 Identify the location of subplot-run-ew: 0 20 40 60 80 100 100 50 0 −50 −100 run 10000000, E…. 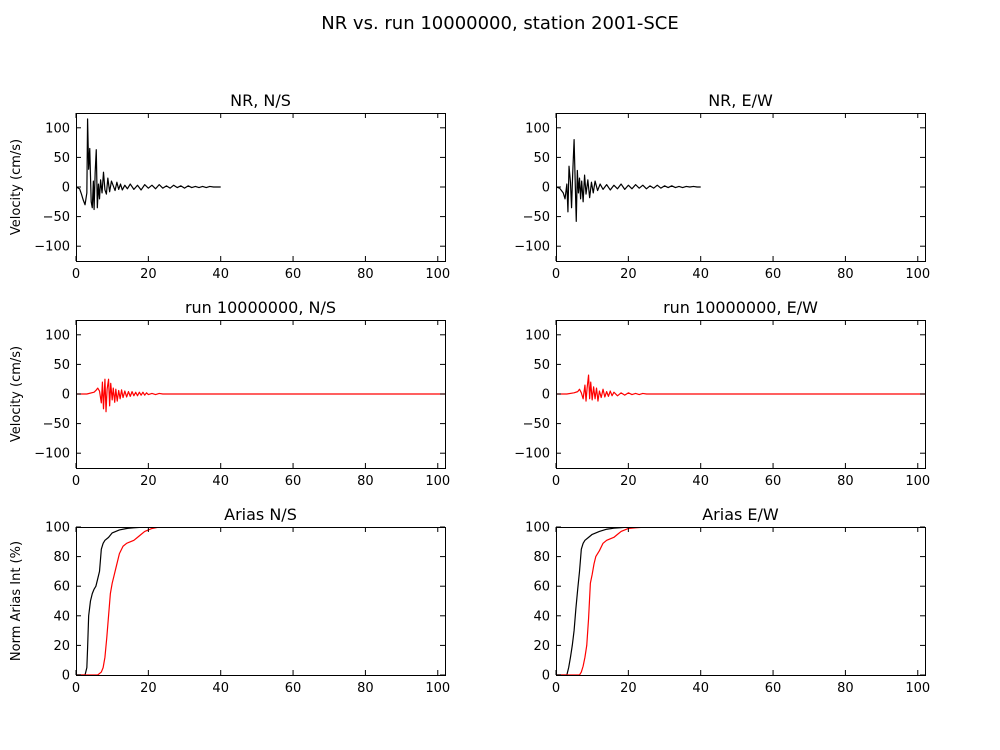
(722, 393).